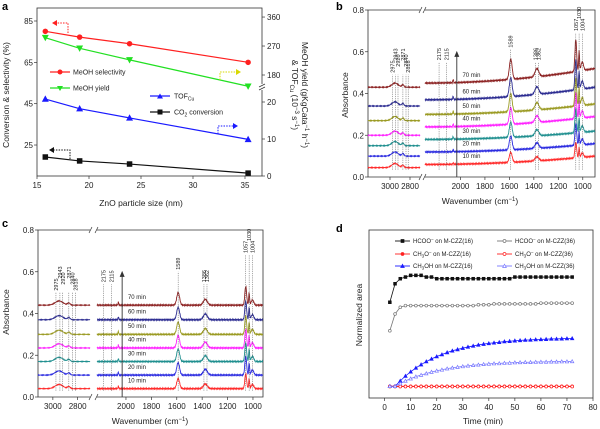 The width and height of the screenshot is (600, 429). I want to click on trace-time-label: 10 min, so click(471, 157).